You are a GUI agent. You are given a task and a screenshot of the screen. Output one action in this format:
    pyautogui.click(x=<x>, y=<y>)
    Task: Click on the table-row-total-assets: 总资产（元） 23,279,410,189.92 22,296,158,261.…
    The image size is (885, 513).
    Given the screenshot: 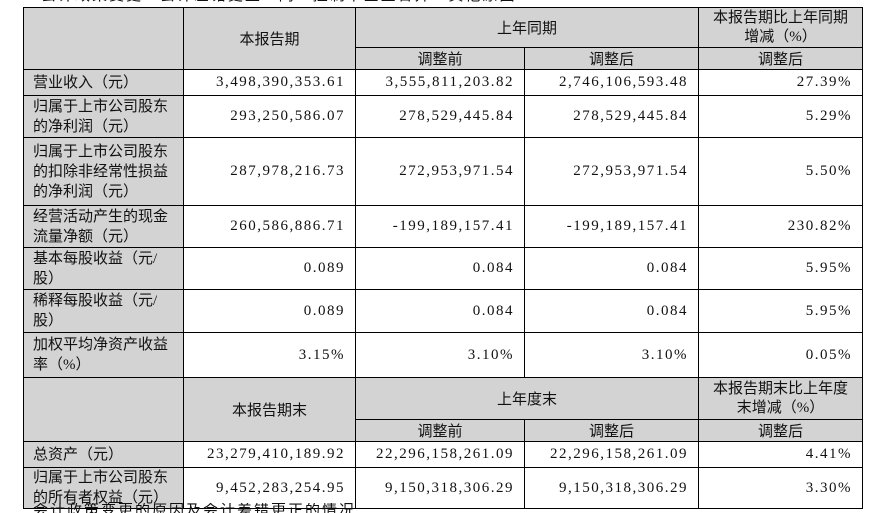 What is the action you would take?
    pyautogui.click(x=443, y=454)
    